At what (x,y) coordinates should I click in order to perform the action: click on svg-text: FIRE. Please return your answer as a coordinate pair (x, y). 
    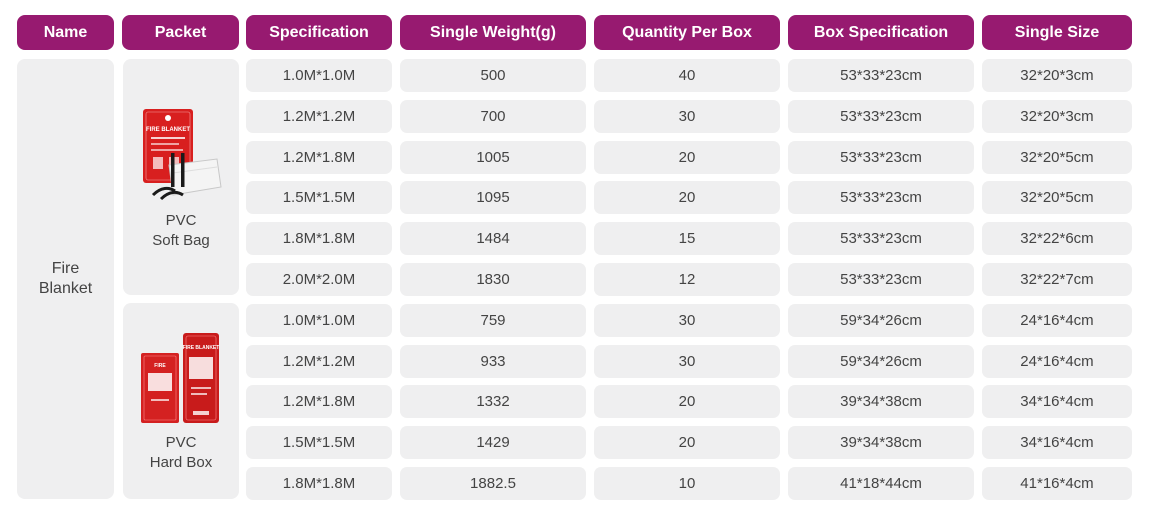
    Looking at the image, I should click on (160, 366).